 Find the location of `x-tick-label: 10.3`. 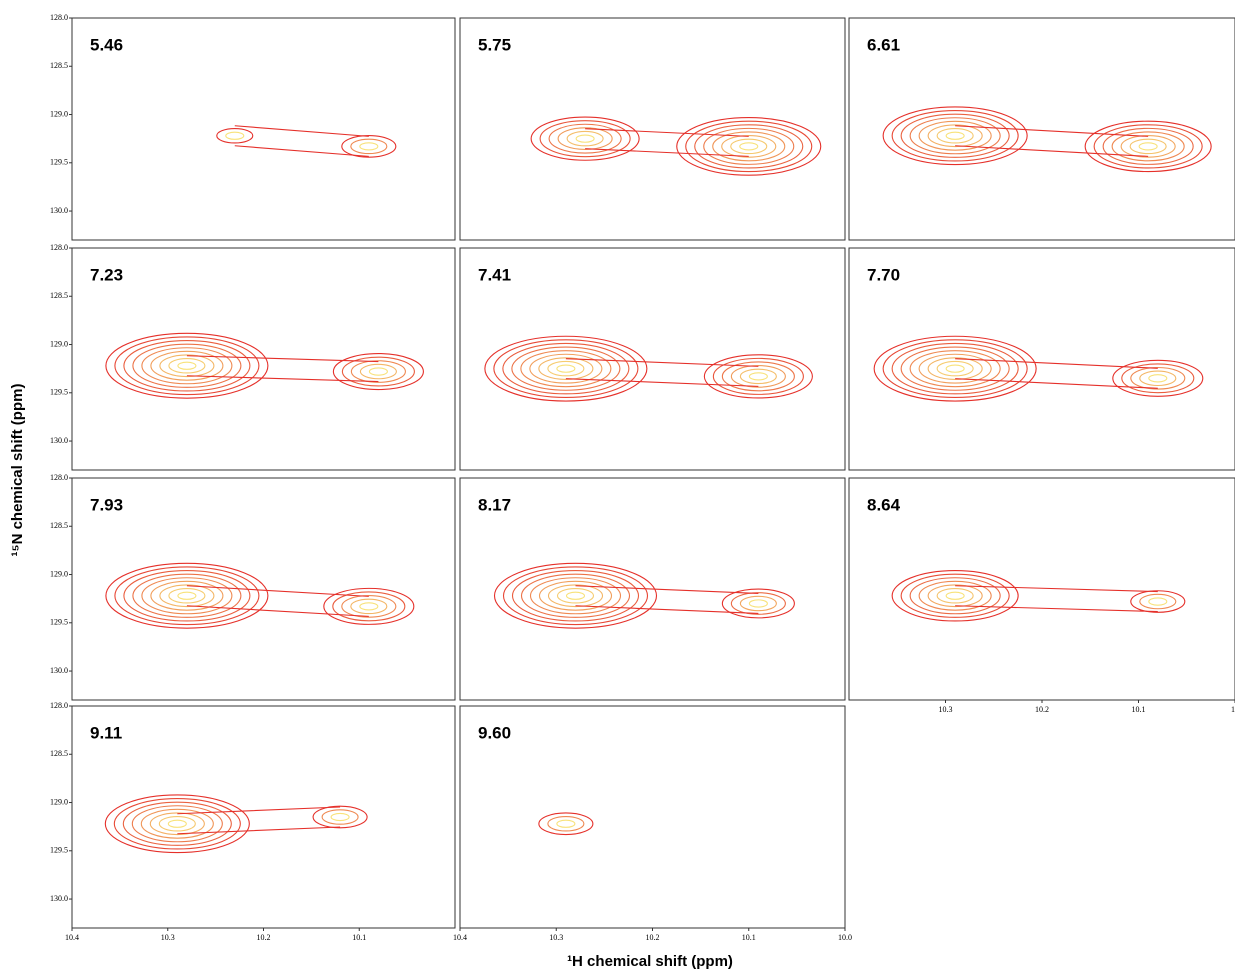

x-tick-label: 10.3 is located at coordinates (946, 709).